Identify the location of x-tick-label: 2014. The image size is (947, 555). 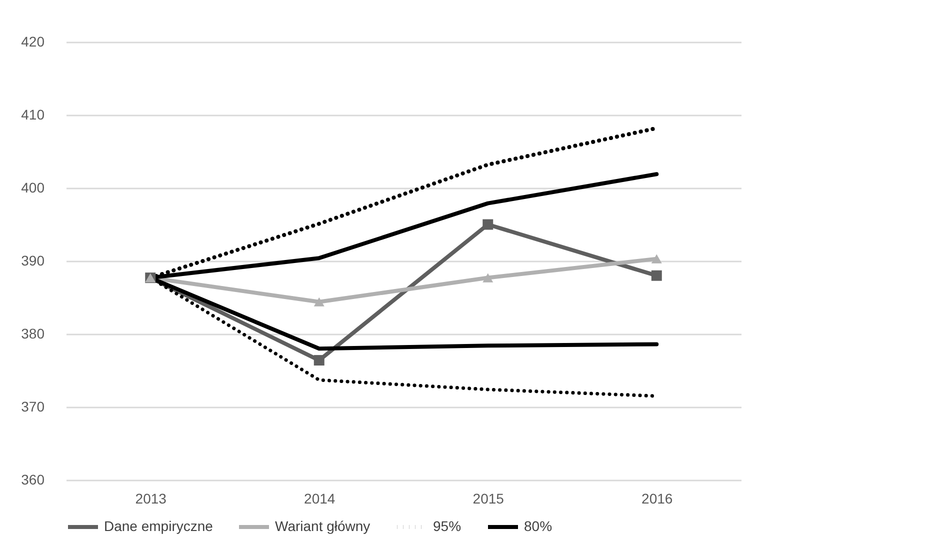
(320, 498).